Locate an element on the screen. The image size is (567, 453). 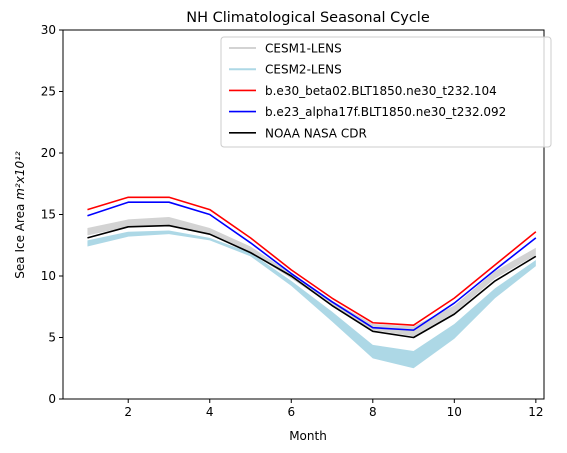
legend-label: CESM1-LENS is located at coordinates (303, 49).